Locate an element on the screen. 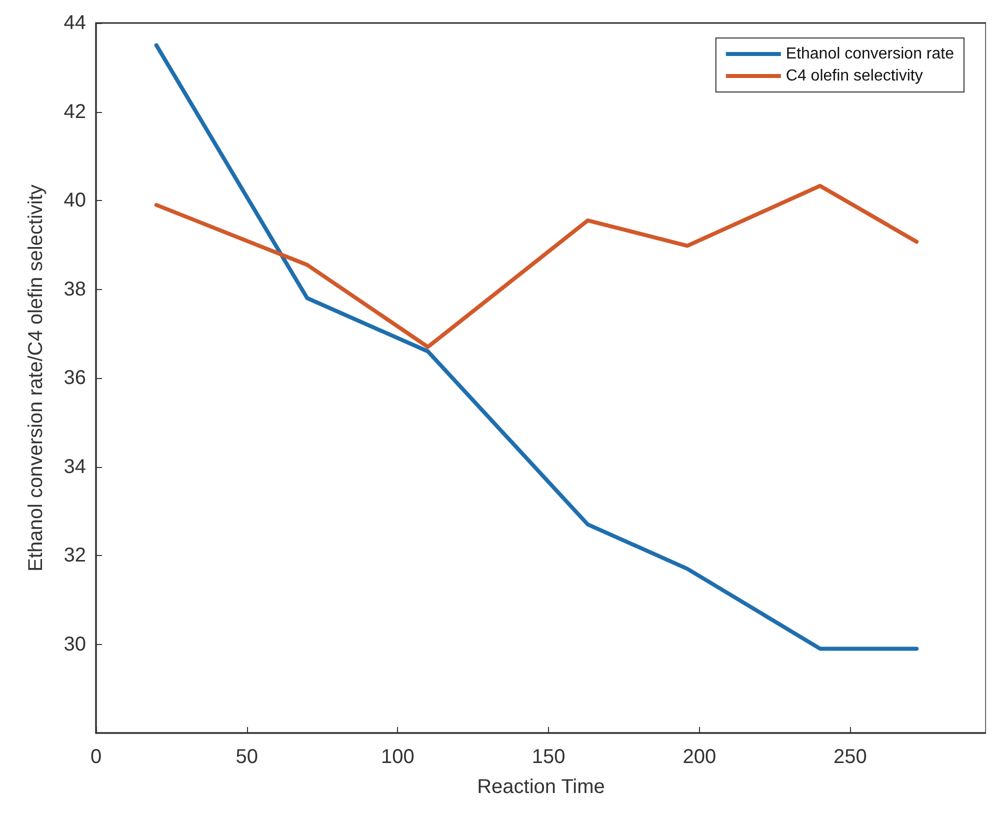 The width and height of the screenshot is (994, 829). x-tick-label: 0 is located at coordinates (96, 757).